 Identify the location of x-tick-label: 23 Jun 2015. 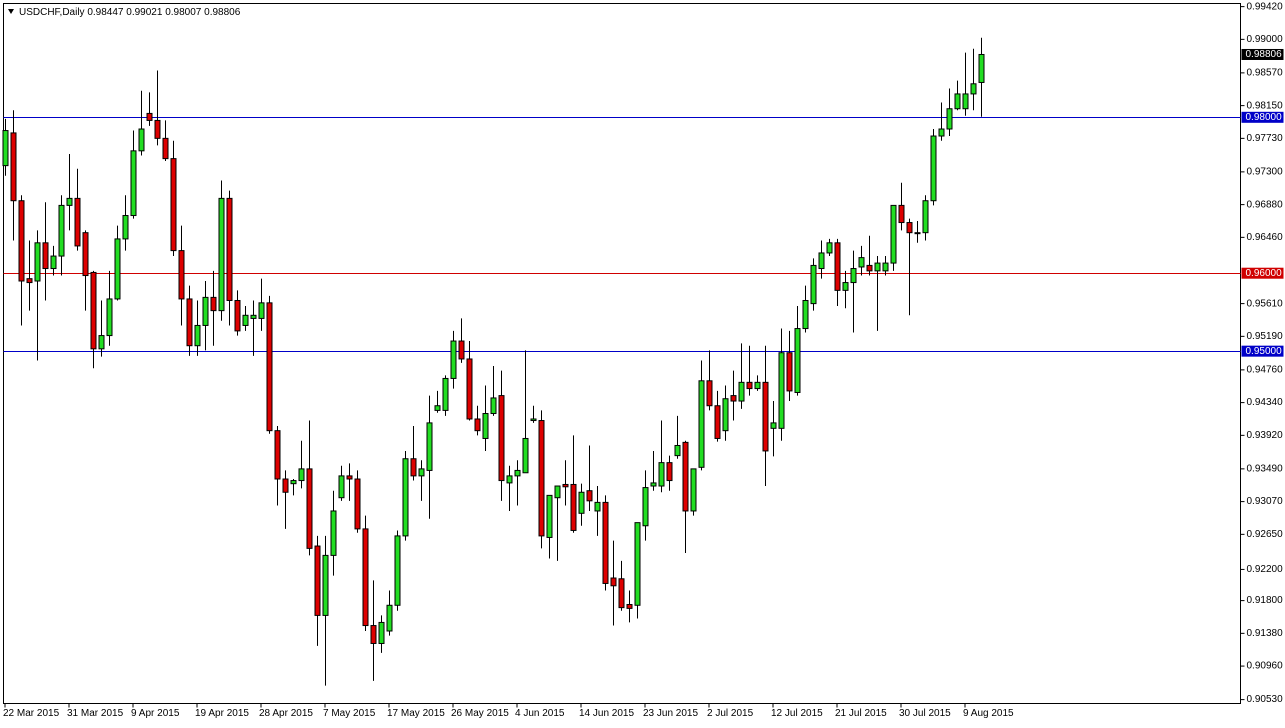
(670, 713).